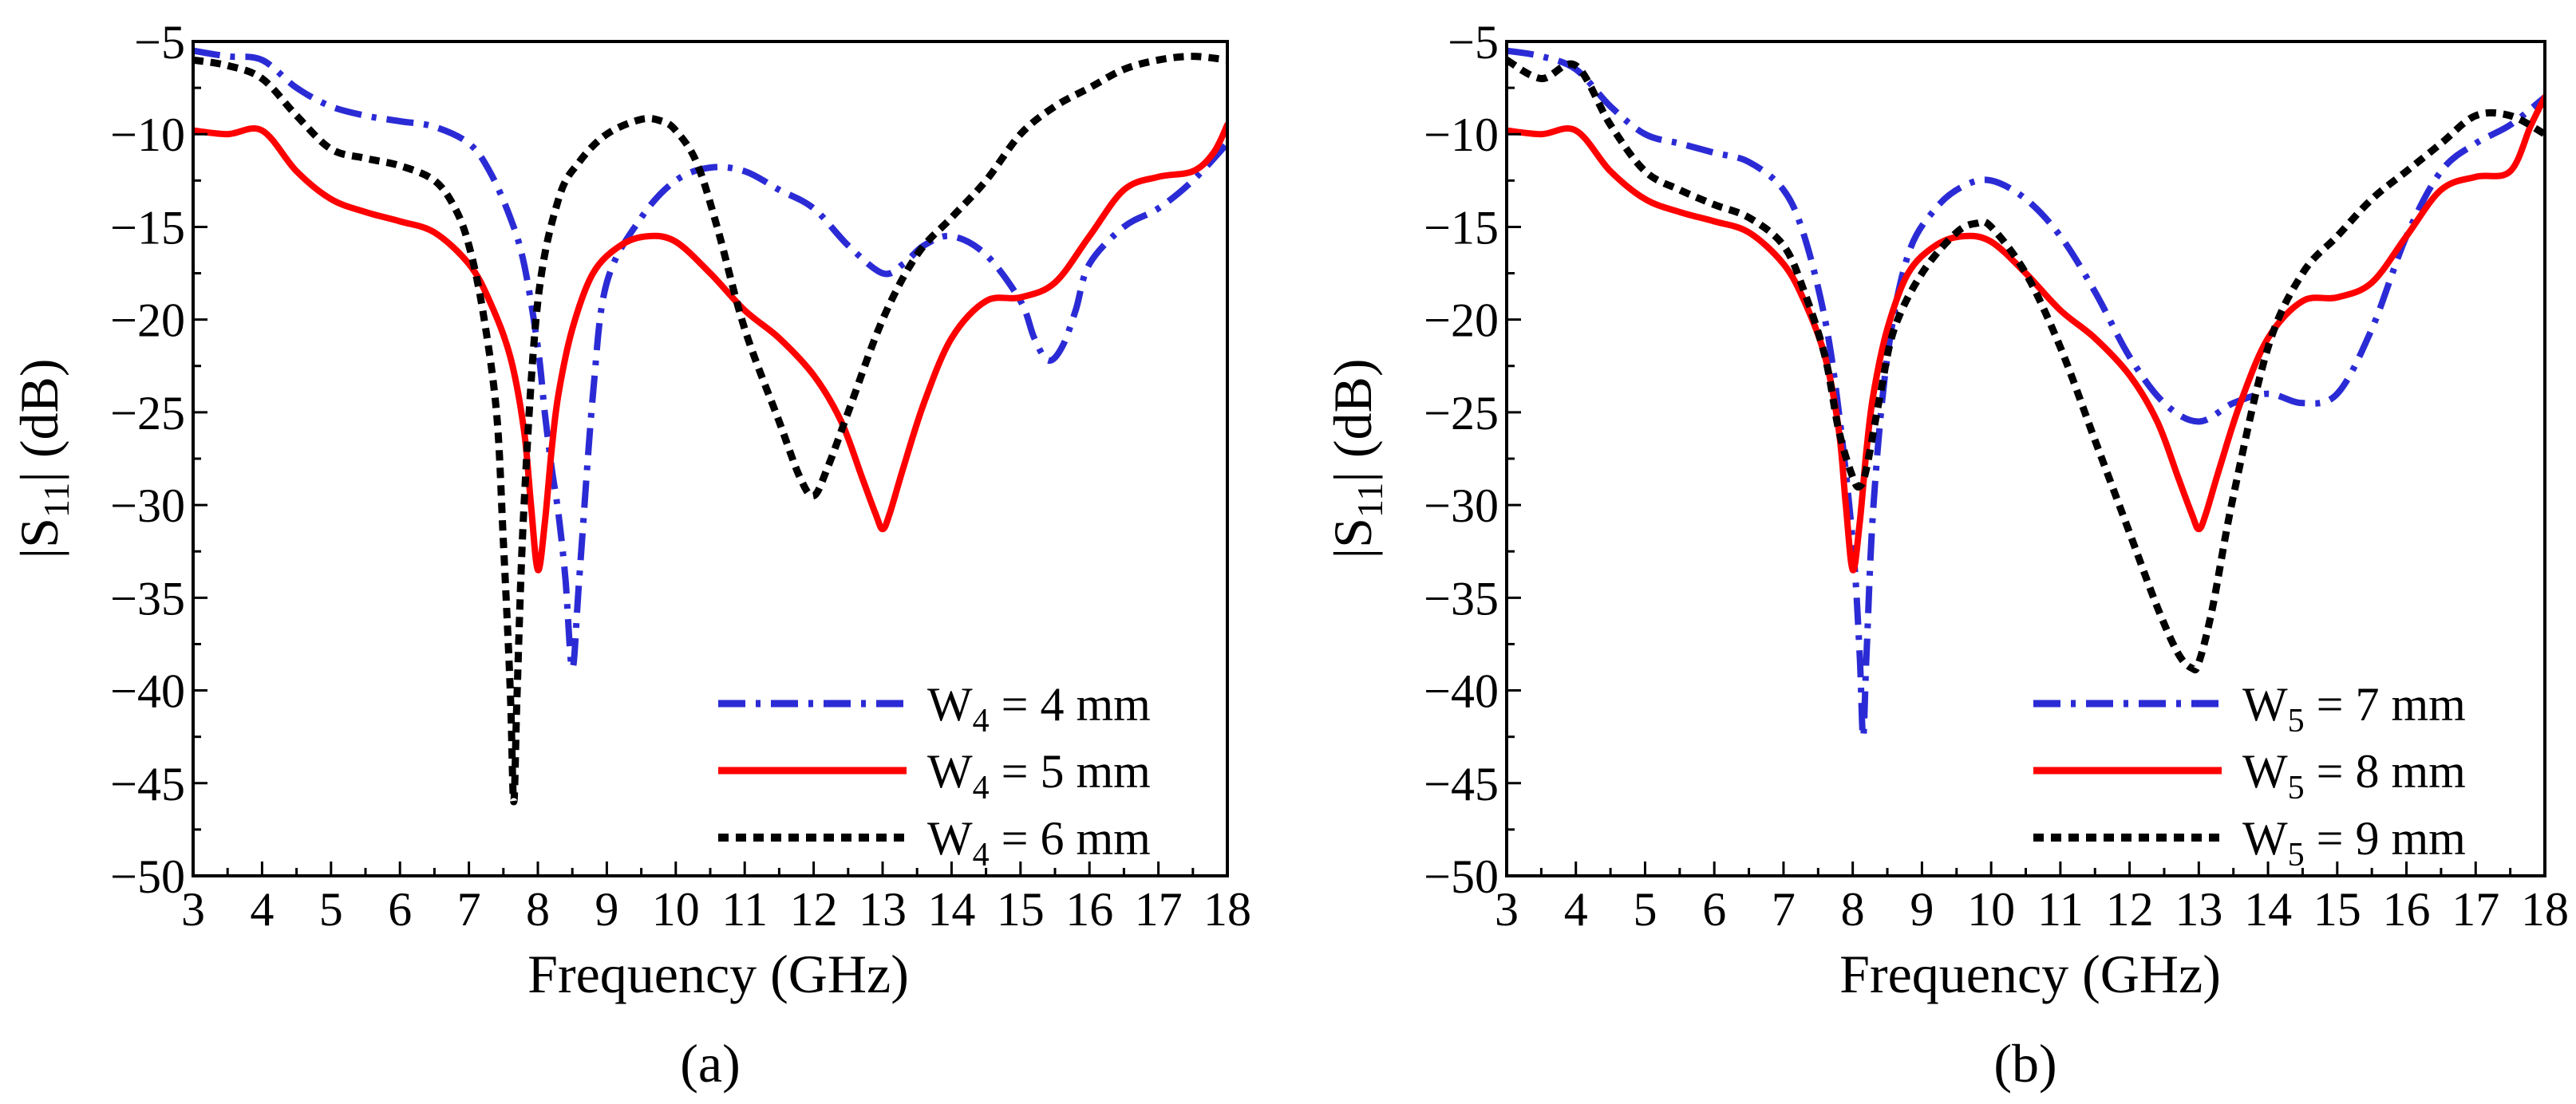 The image size is (2576, 1104). Describe the element at coordinates (2354, 708) in the screenshot. I see `legend-label: W5 = 7 mm` at that location.